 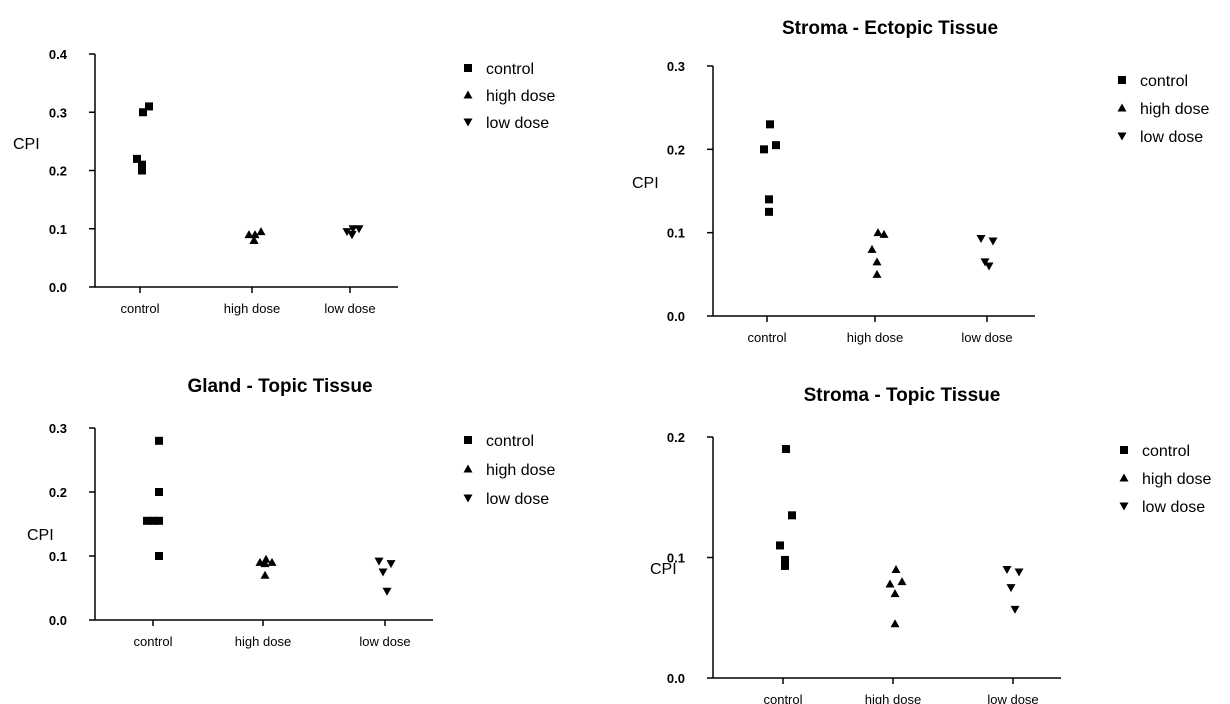 What do you see at coordinates (902, 395) in the screenshot?
I see `chart-title: Stroma - Topic Tissue` at bounding box center [902, 395].